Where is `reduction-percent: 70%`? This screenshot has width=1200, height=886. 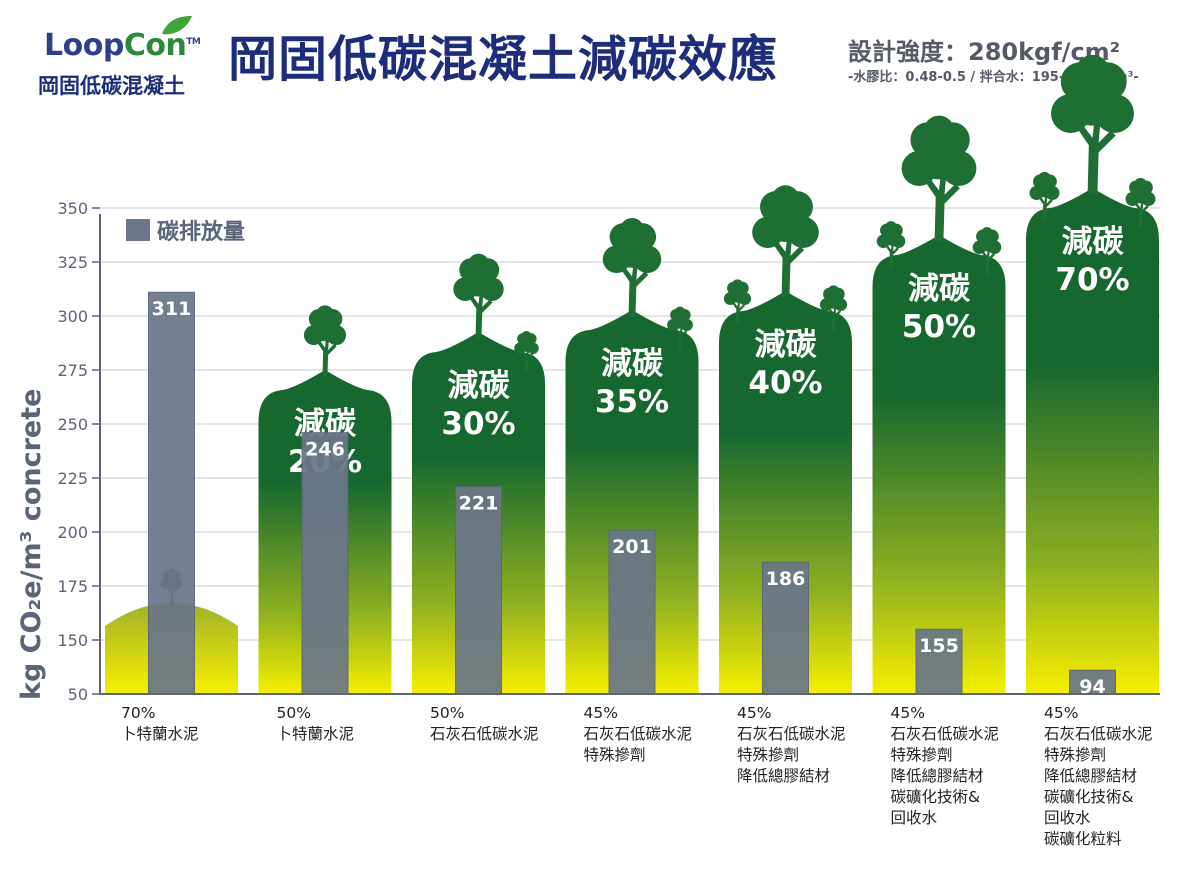 reduction-percent: 70% is located at coordinates (1092, 280).